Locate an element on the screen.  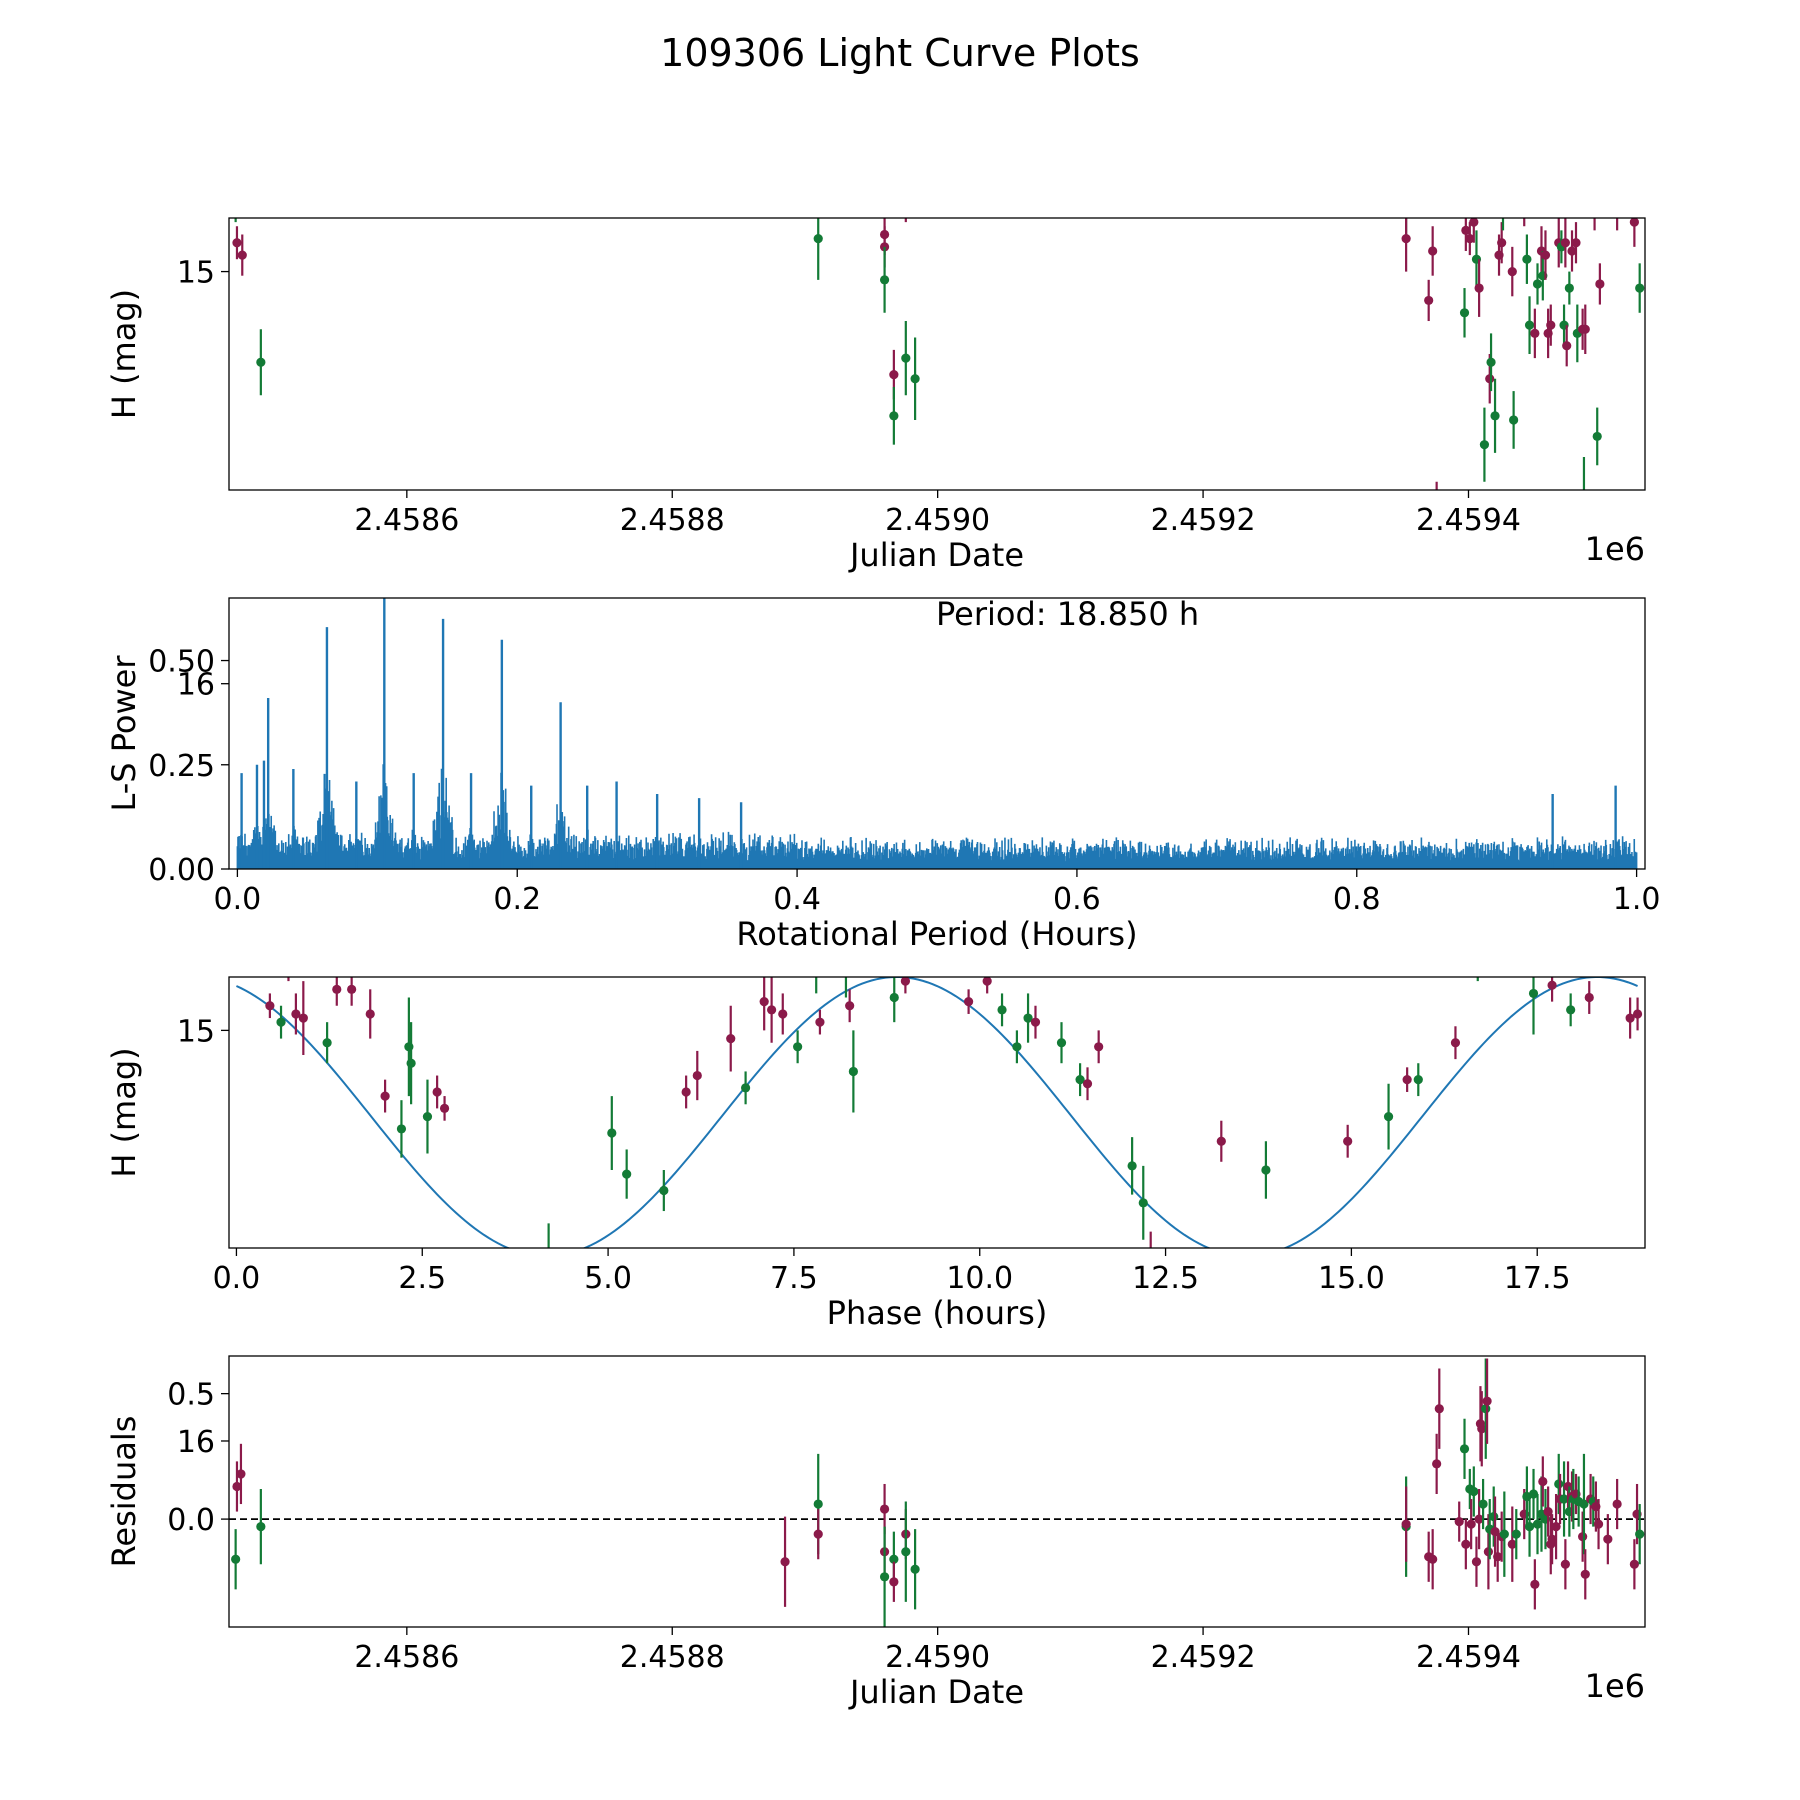
periodogram-series is located at coordinates (937, 733).